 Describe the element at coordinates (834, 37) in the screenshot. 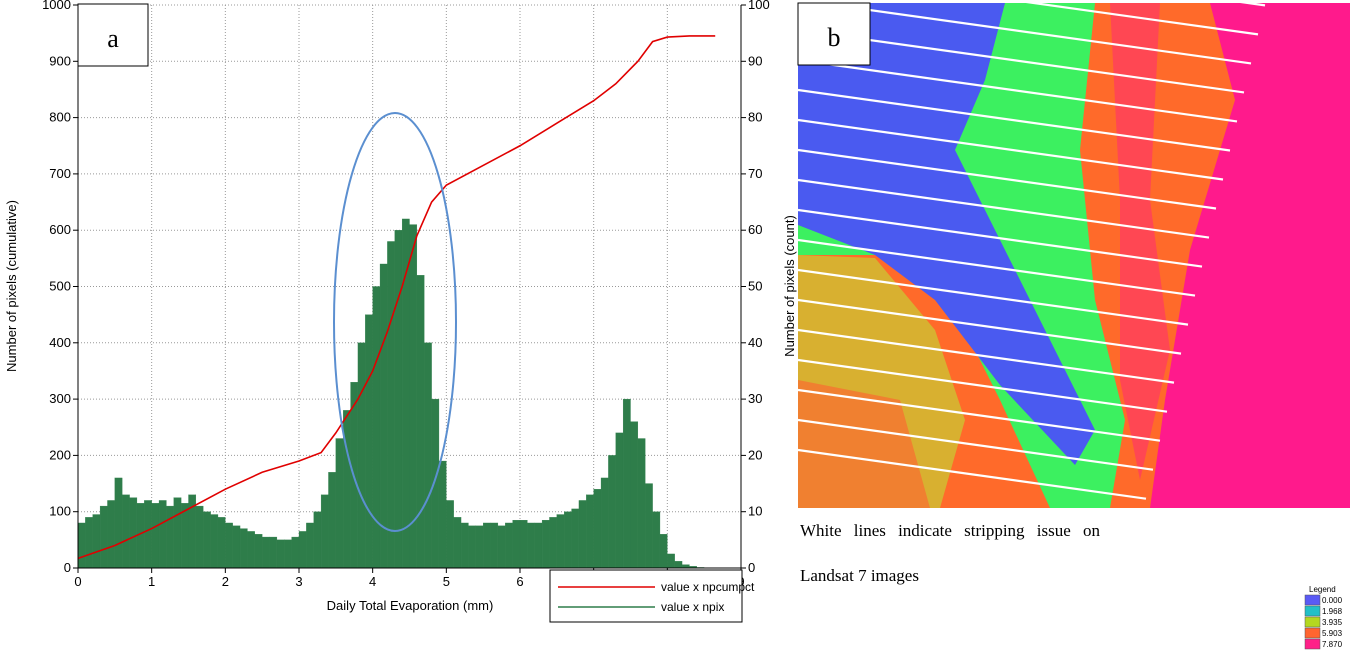

I see `panel-label: b` at that location.